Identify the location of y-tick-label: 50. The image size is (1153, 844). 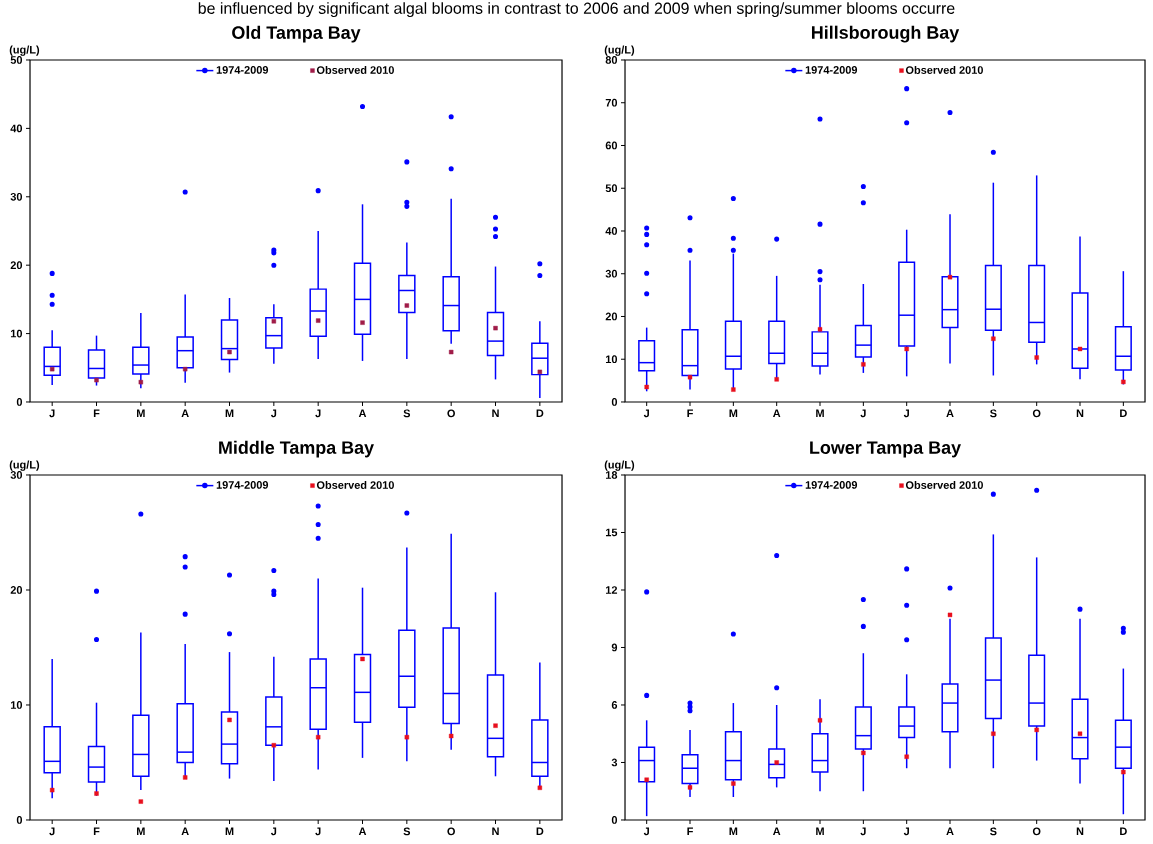
(611, 188).